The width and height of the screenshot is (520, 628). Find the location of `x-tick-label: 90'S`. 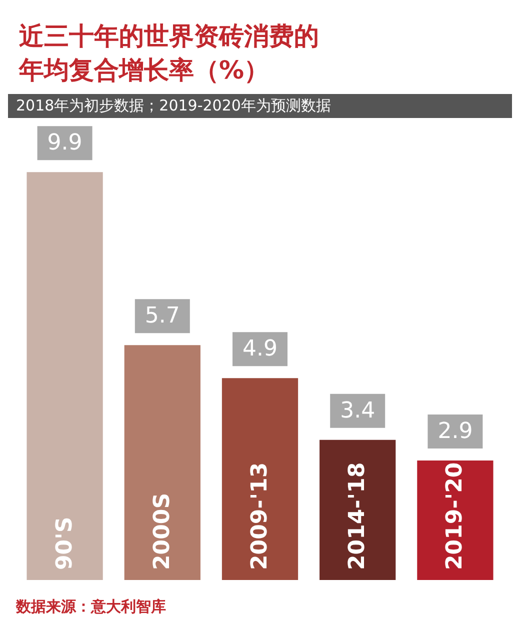

x-tick-label: 90'S is located at coordinates (65, 543).